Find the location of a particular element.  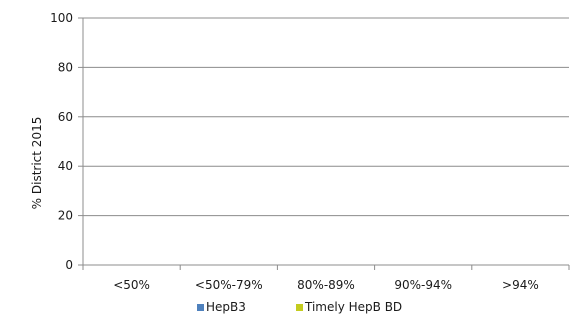

legend-swatch-timely-hepb-bd is located at coordinates (299, 307).